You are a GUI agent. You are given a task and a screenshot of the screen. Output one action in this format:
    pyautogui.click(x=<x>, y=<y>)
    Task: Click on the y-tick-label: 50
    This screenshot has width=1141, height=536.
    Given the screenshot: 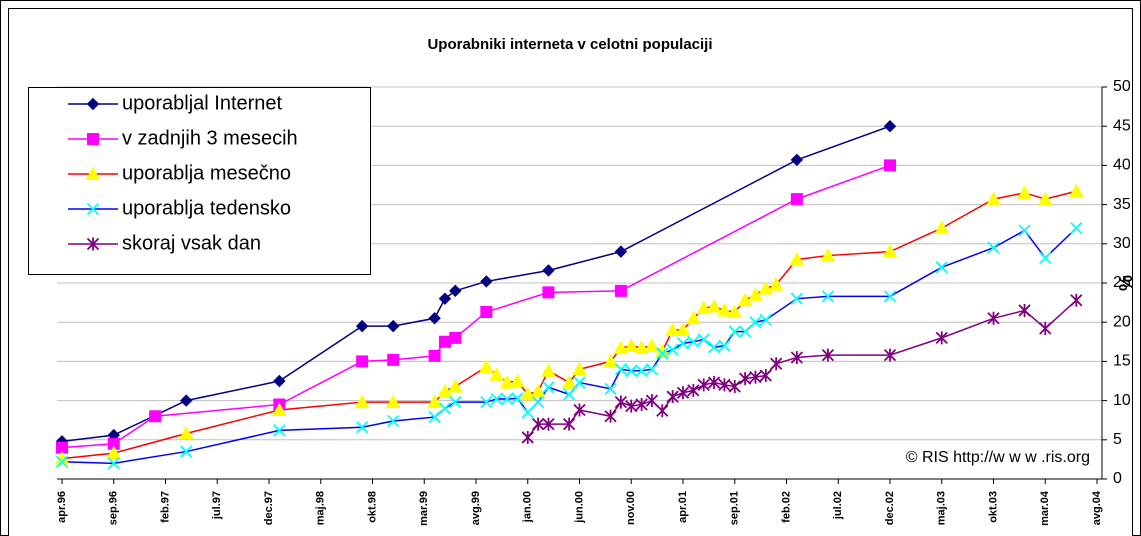 What is the action you would take?
    pyautogui.click(x=1122, y=86)
    